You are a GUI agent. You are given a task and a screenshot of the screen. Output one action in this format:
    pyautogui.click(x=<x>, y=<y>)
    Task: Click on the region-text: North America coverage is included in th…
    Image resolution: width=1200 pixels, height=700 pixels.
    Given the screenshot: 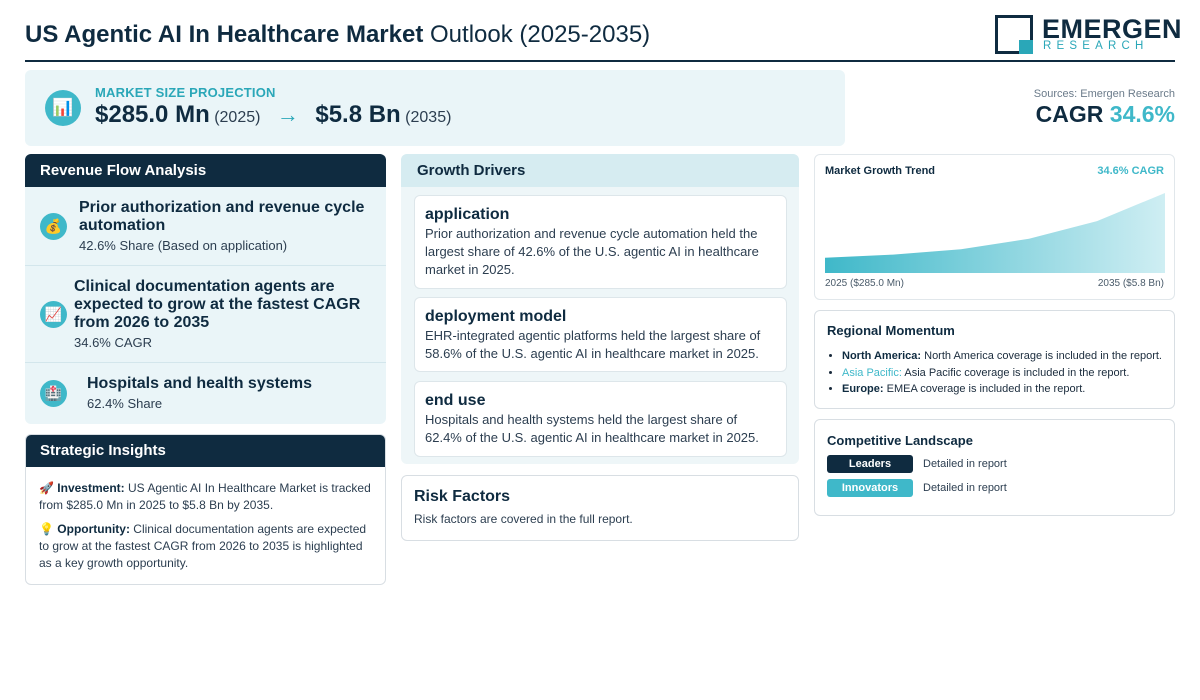 What is the action you would take?
    pyautogui.click(x=1043, y=356)
    